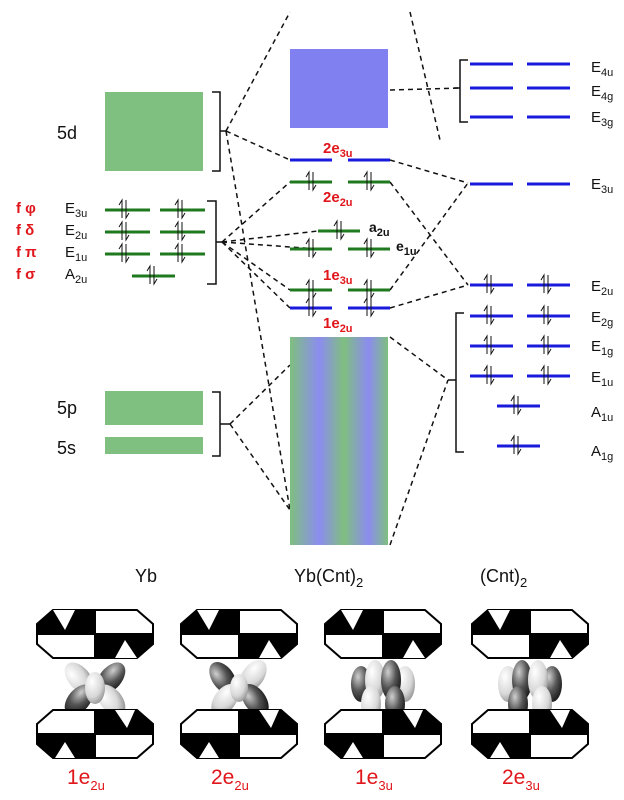 This screenshot has height=800, width=624. What do you see at coordinates (339, 88) in the screenshot?
I see `complex-upper-block` at bounding box center [339, 88].